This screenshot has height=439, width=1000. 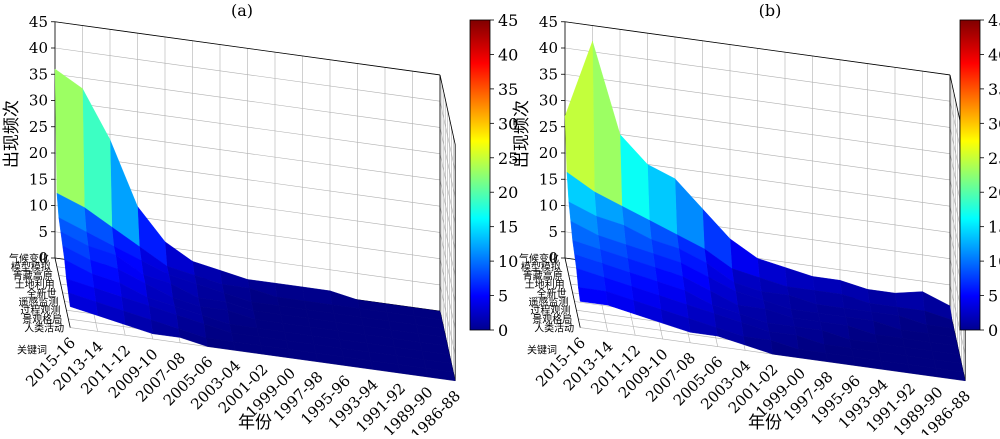 I want to click on panel-label: (b), so click(x=770, y=10).